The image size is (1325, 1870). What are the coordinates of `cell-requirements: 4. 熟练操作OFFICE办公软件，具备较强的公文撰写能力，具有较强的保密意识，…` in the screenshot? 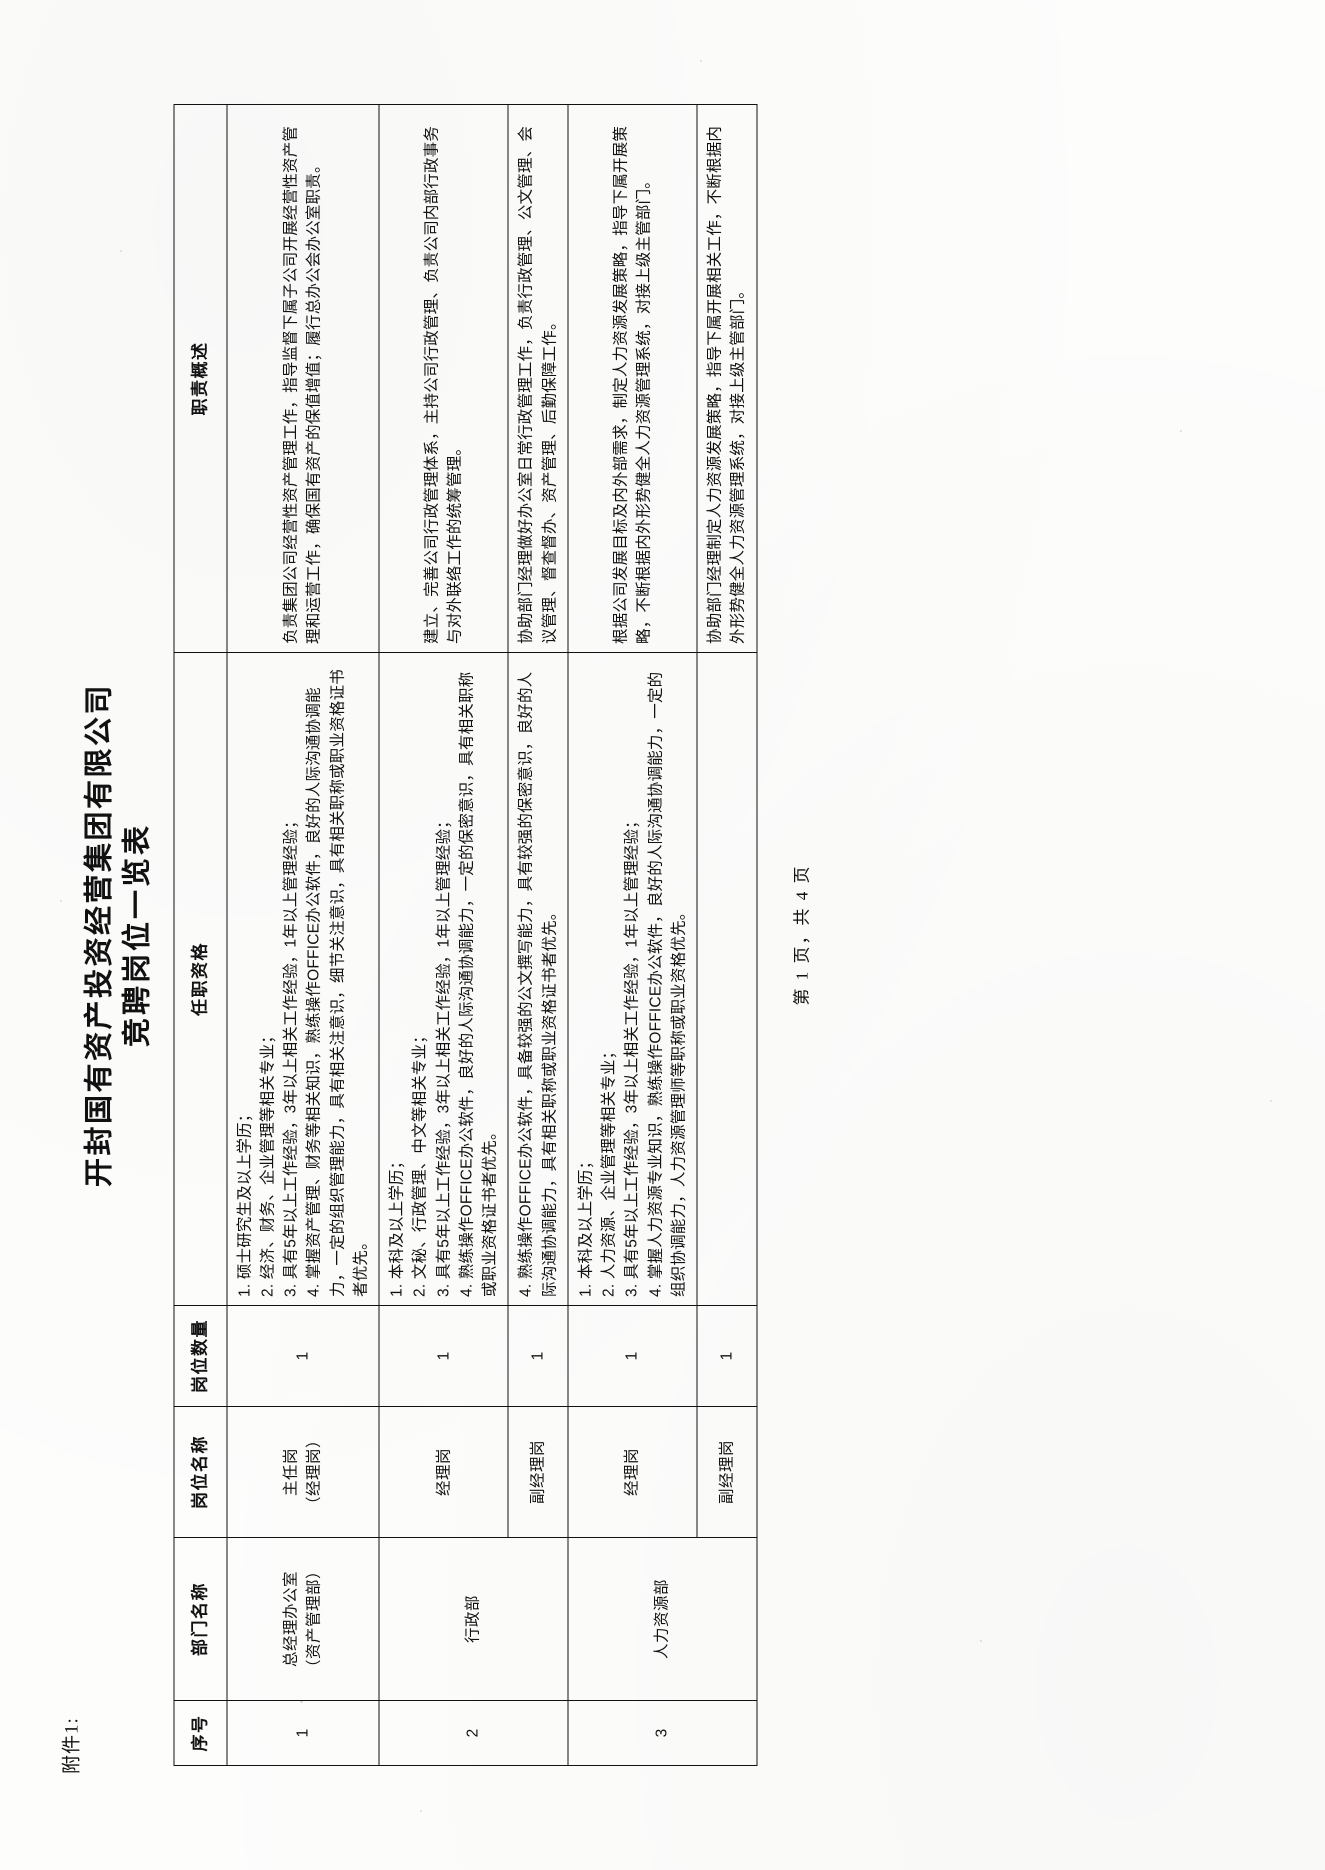 It's located at (537, 979).